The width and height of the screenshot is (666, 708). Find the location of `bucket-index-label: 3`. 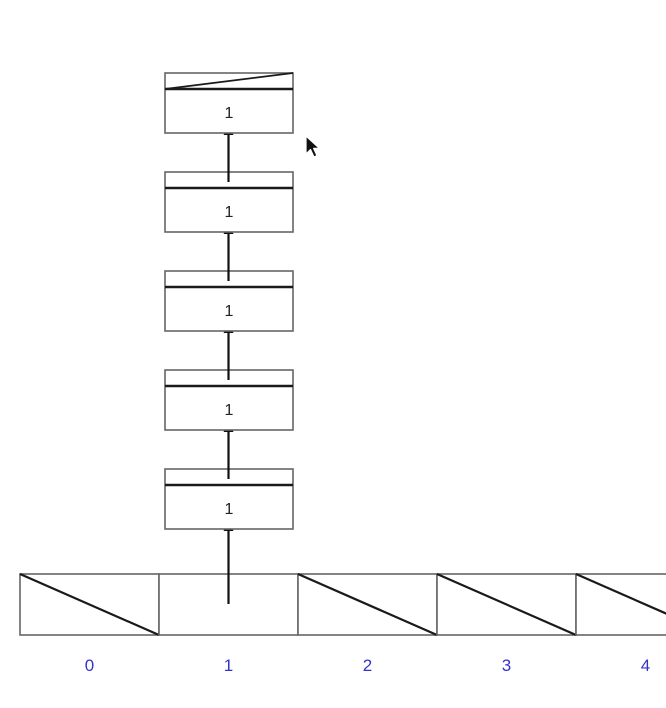

bucket-index-label: 3 is located at coordinates (506, 665).